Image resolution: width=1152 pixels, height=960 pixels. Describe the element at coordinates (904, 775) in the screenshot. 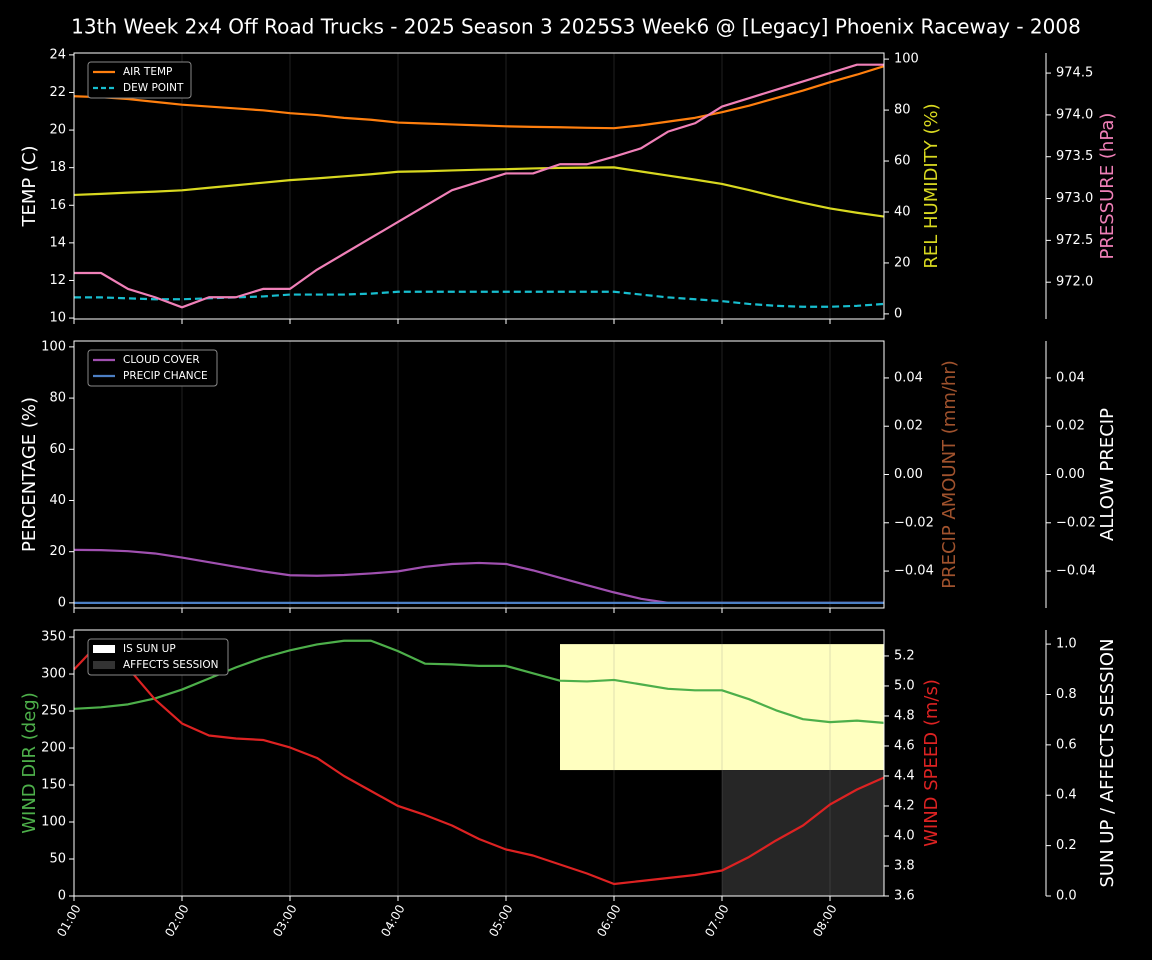

I see `y2-tick-label: 4.4` at that location.